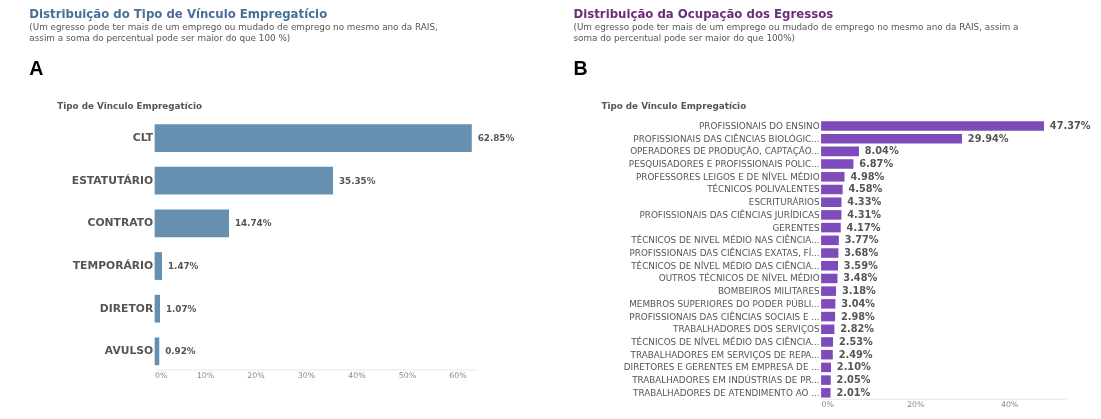 Image resolution: width=1101 pixels, height=419 pixels. I want to click on y-tick-label: PROFISSIONAIS DAS CIÊNCIAS JURÍDICAS, so click(730, 214).